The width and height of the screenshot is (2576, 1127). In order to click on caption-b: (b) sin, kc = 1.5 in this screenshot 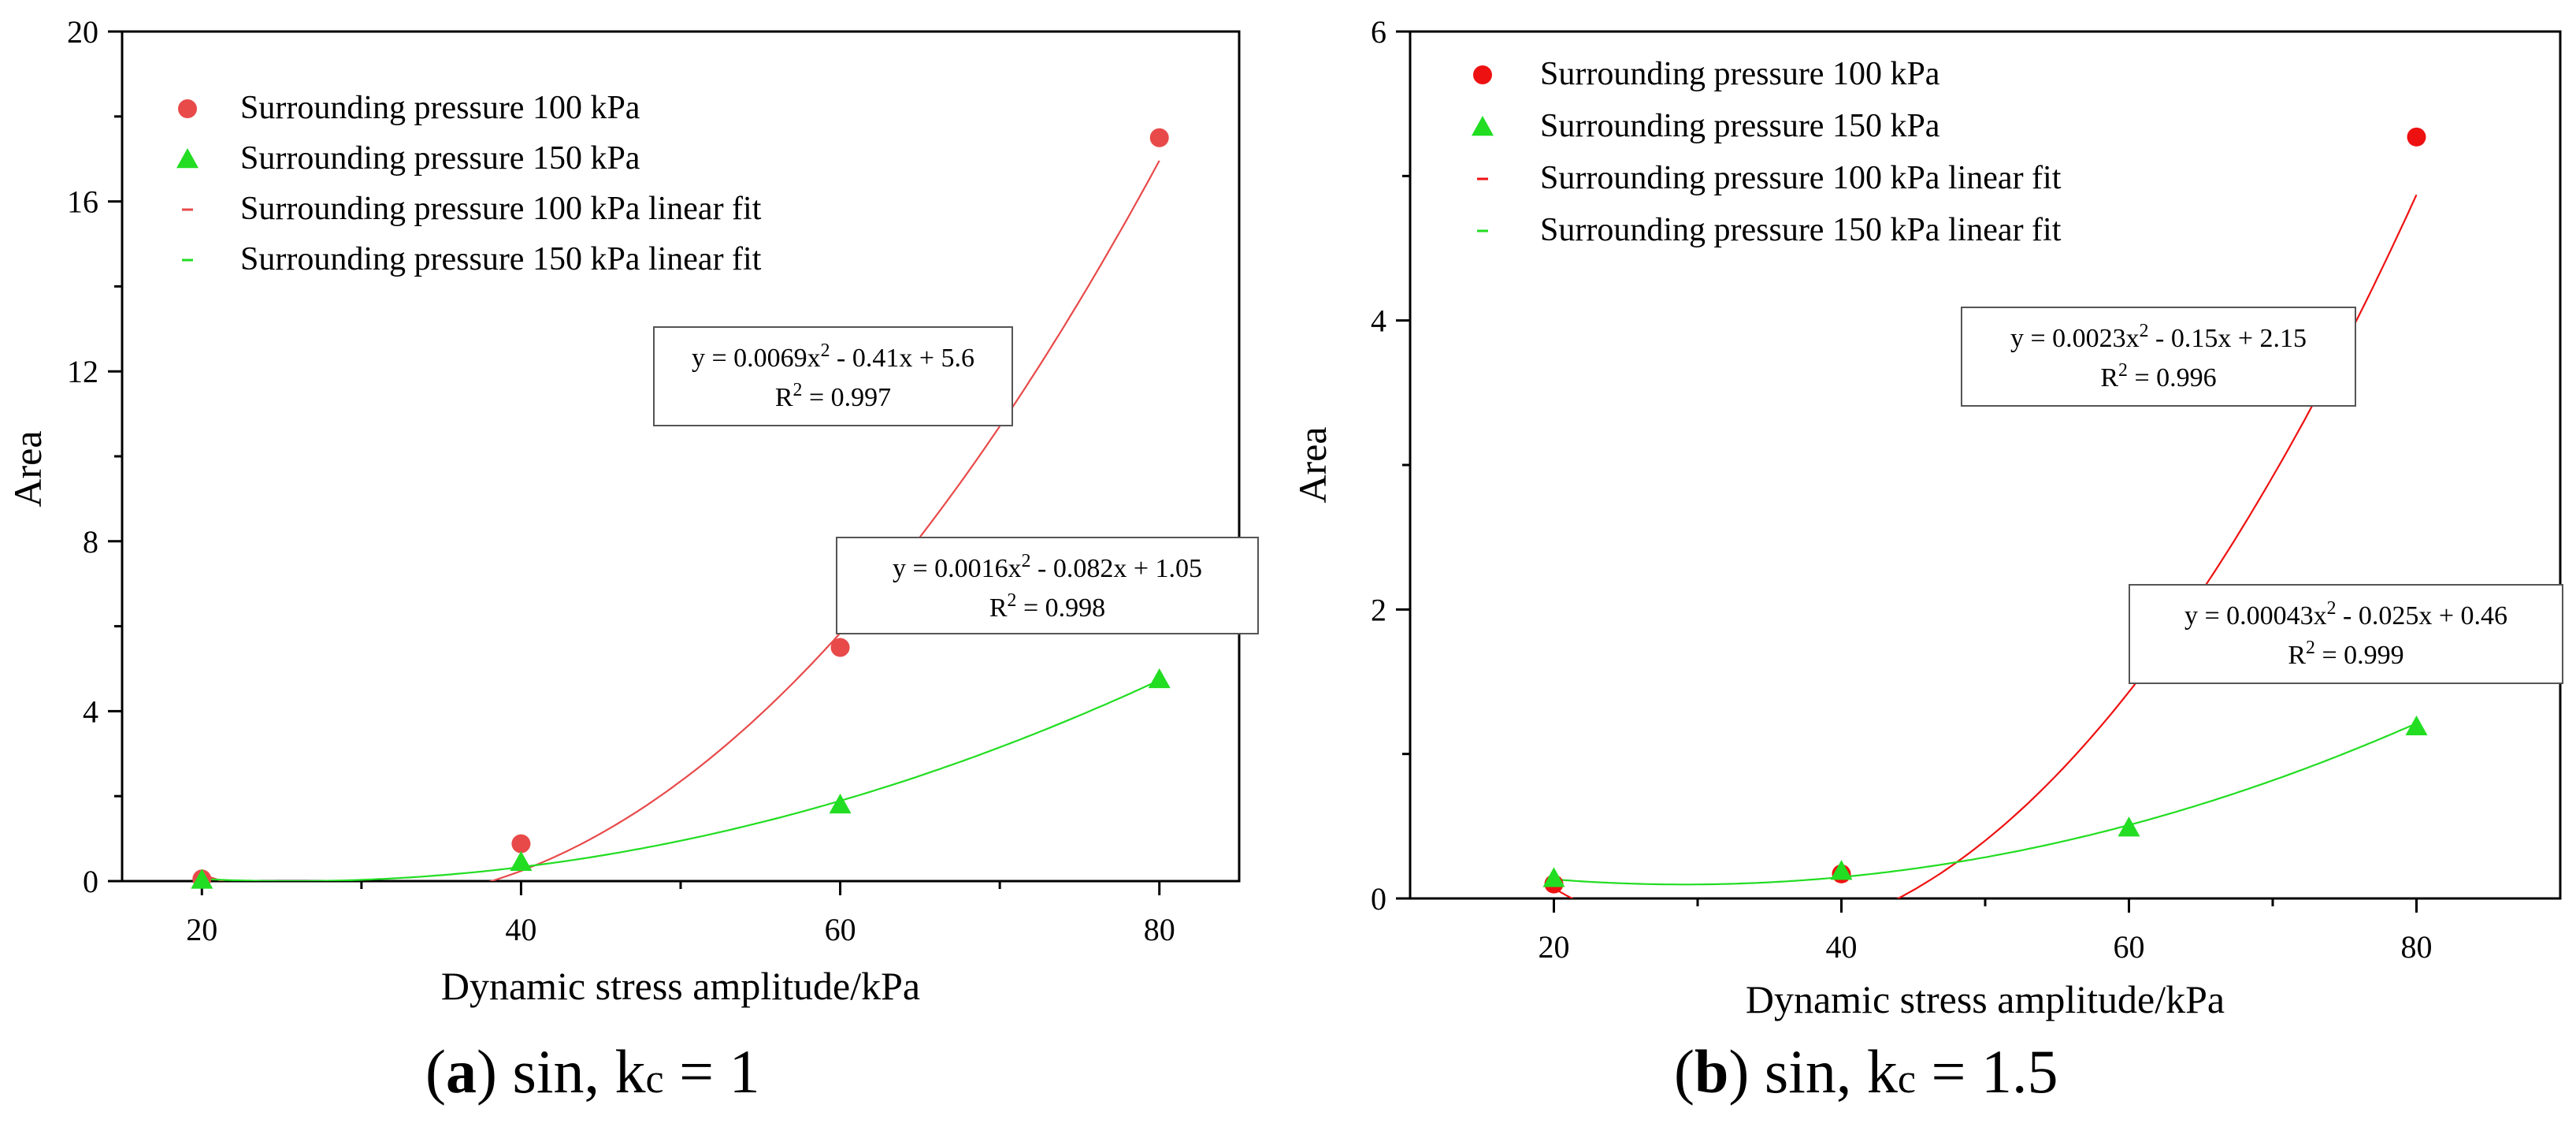, I will do `click(1866, 1072)`.